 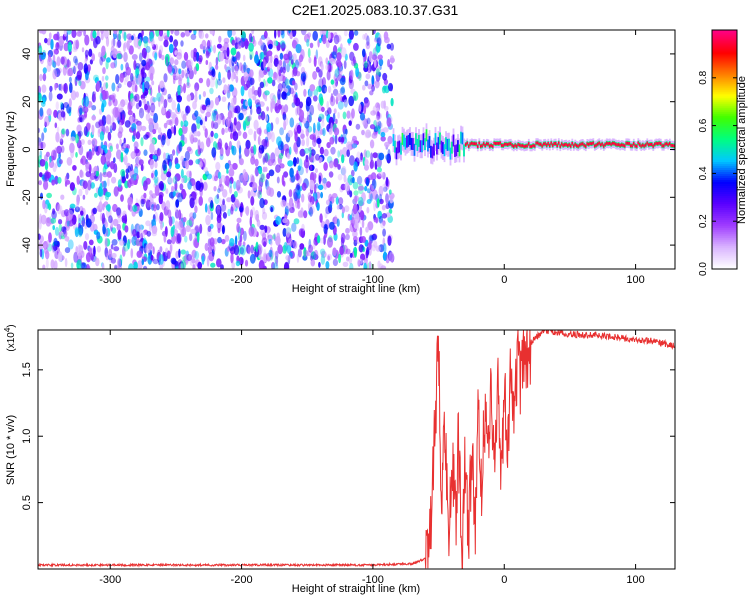 I want to click on y-tick-label: 0.5, so click(x=27, y=502).